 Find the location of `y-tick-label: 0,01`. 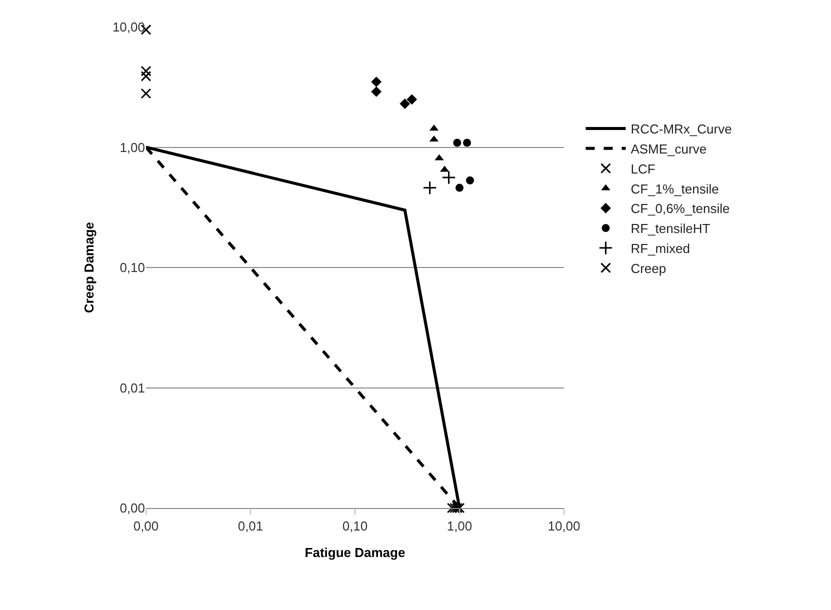

y-tick-label: 0,01 is located at coordinates (132, 388).